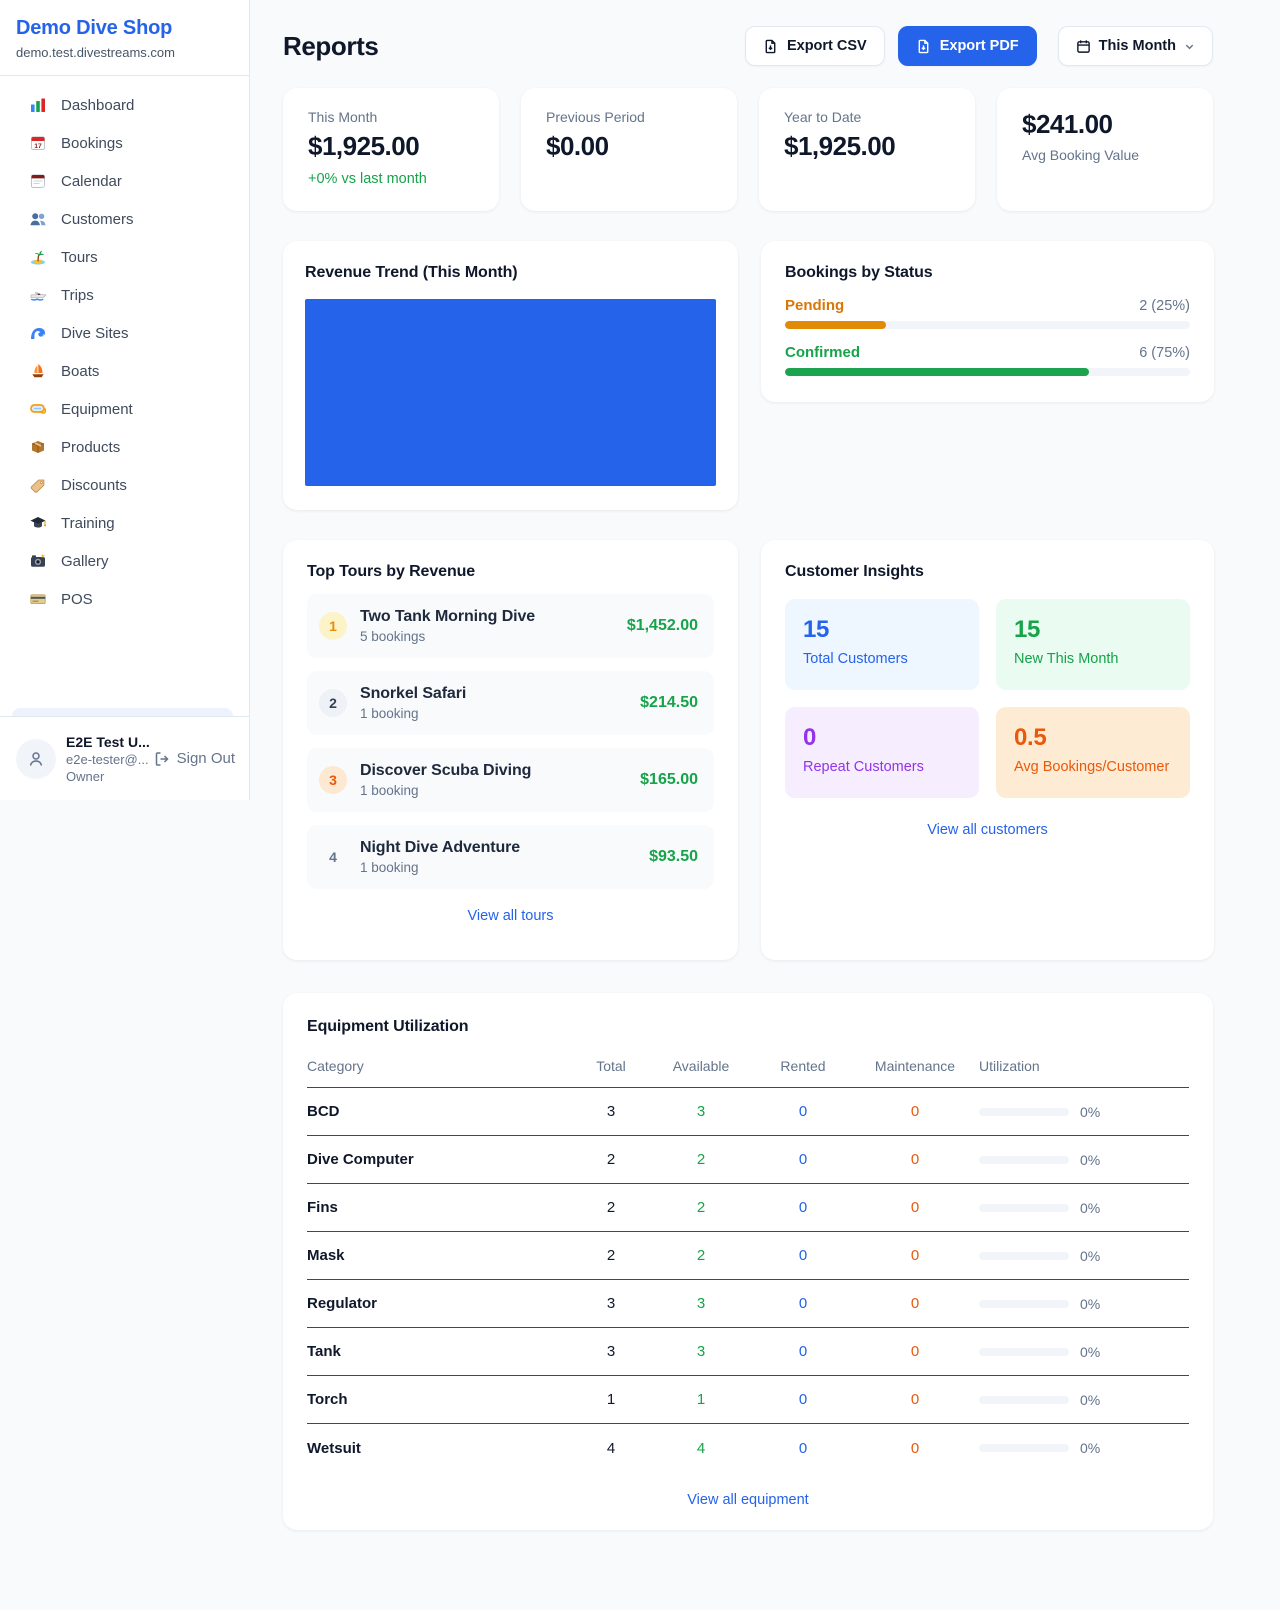 Image resolution: width=1280 pixels, height=1610 pixels. I want to click on products-icon, so click(38, 447).